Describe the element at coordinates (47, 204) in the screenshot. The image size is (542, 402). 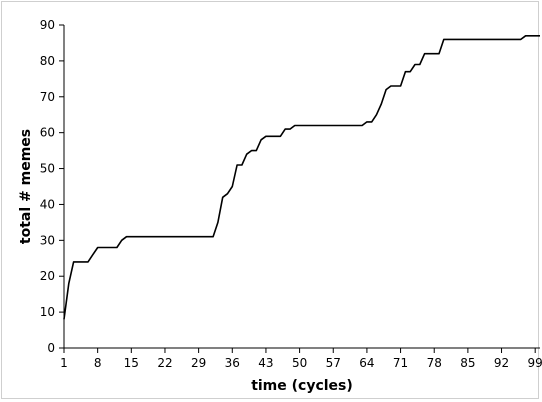
I see `y-tick-label: 40` at that location.